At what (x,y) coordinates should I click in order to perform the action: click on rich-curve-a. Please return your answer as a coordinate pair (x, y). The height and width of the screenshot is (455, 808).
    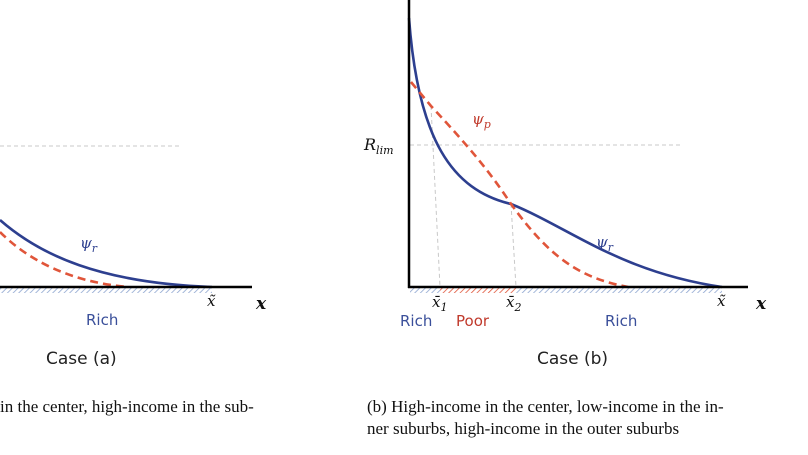
    Looking at the image, I should click on (106, 254).